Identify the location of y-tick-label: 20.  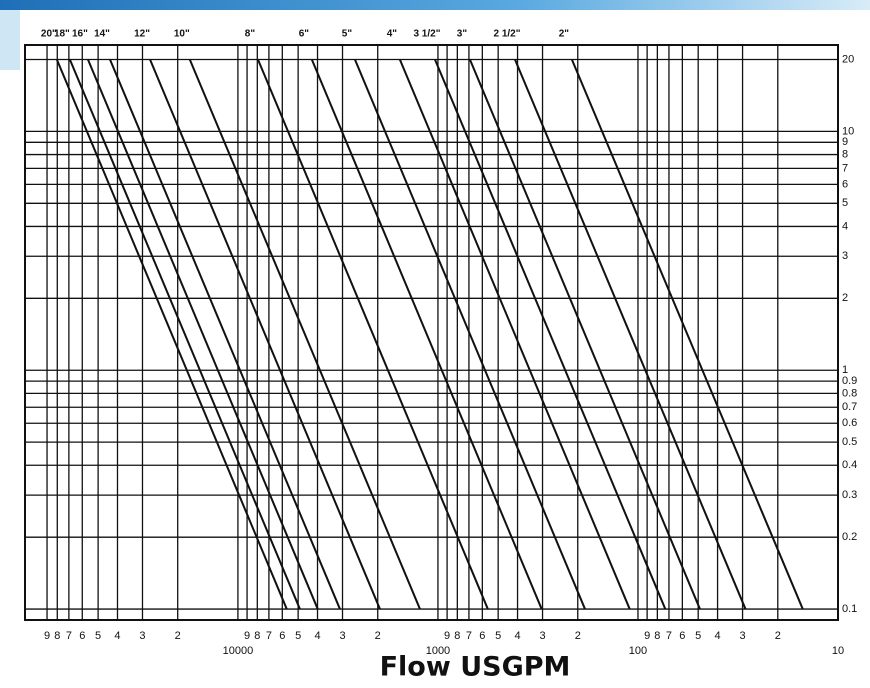
(848, 59).